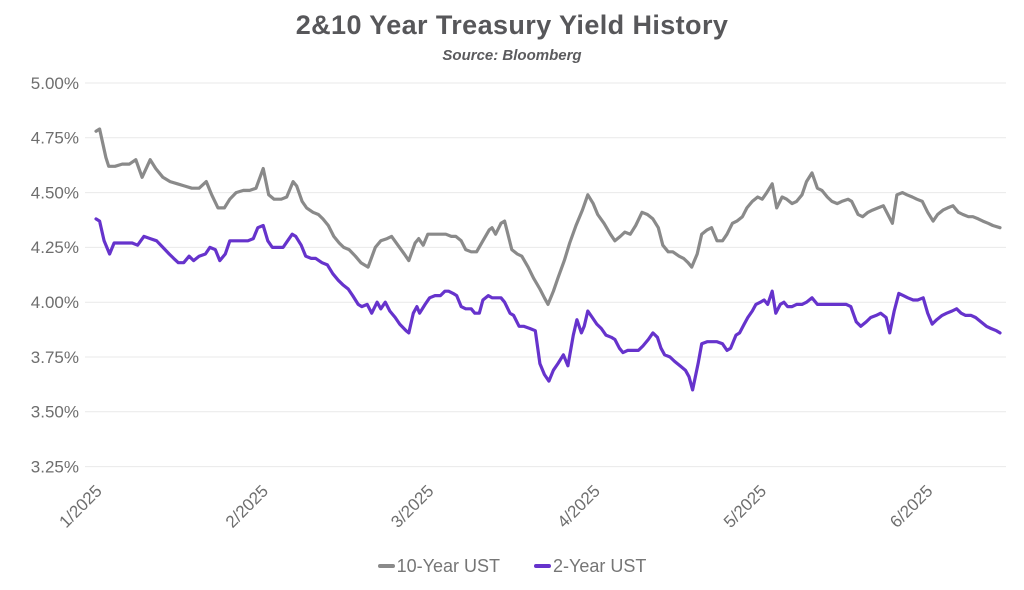 The image size is (1024, 590). Describe the element at coordinates (512, 566) in the screenshot. I see `chart-legend: 10-Year UST 2-Year UST` at that location.